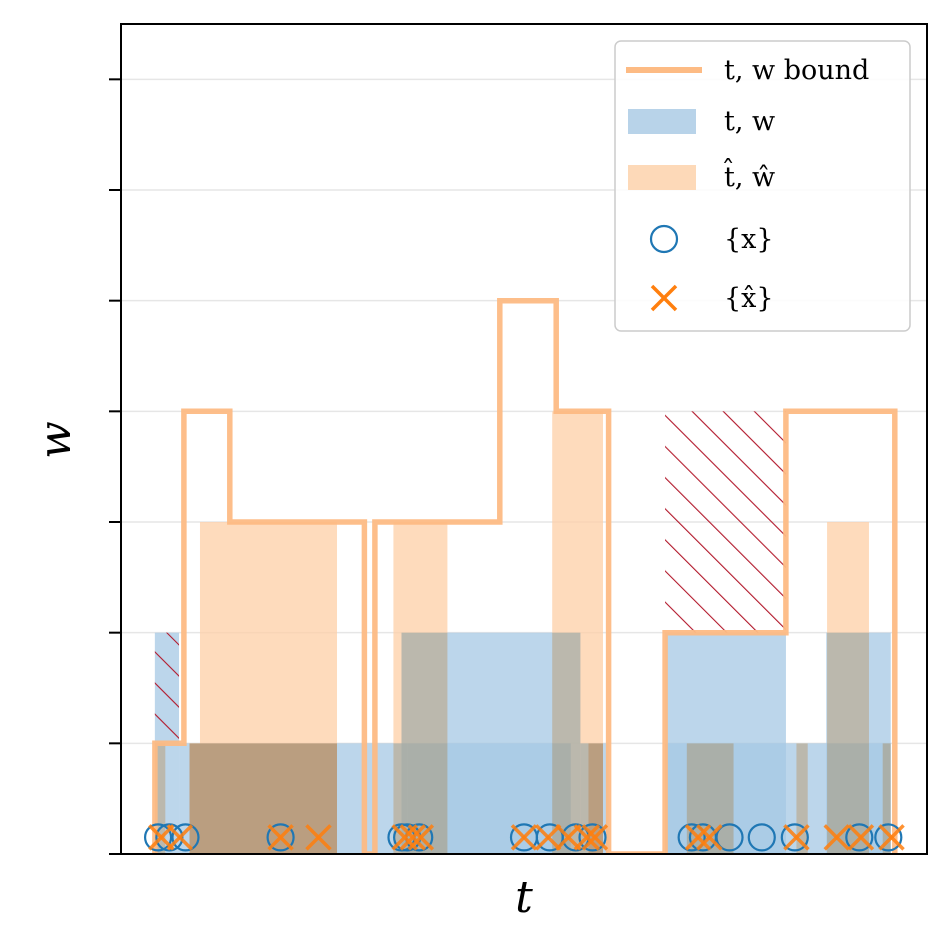 This screenshot has height=952, width=952. What do you see at coordinates (749, 175) in the screenshot?
I see `legend-label: t̂, ŵ` at bounding box center [749, 175].